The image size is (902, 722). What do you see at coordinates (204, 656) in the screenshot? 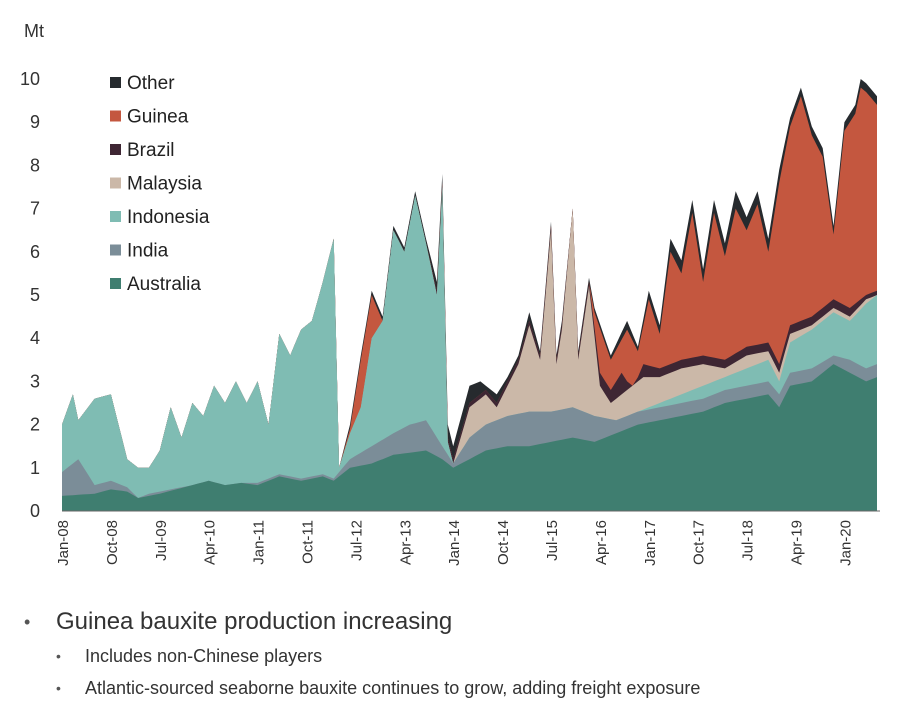
I see `bullet-sub-1-text: Includes non-Chinese players` at bounding box center [204, 656].